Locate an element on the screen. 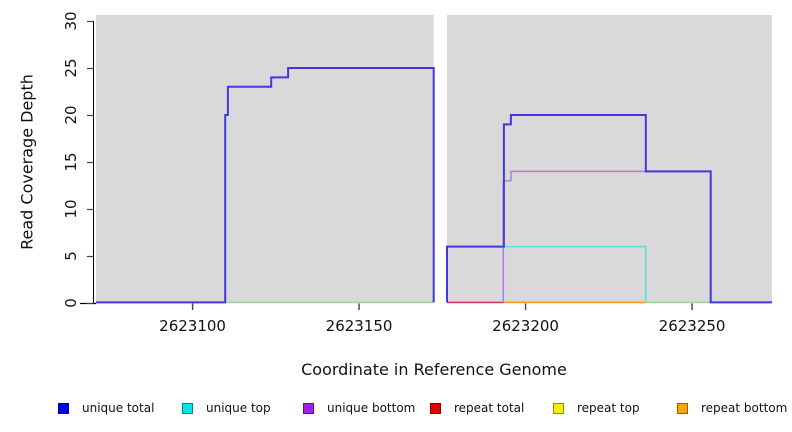 The width and height of the screenshot is (792, 432). y-tick-label: 5 is located at coordinates (71, 256).